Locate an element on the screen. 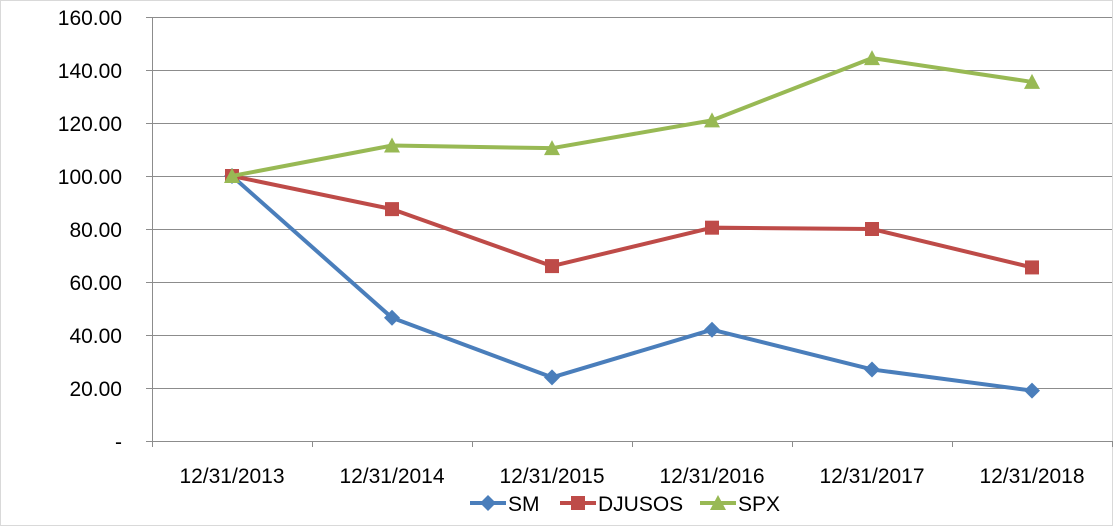 This screenshot has height=526, width=1113. y-tick-label: - is located at coordinates (118, 442).